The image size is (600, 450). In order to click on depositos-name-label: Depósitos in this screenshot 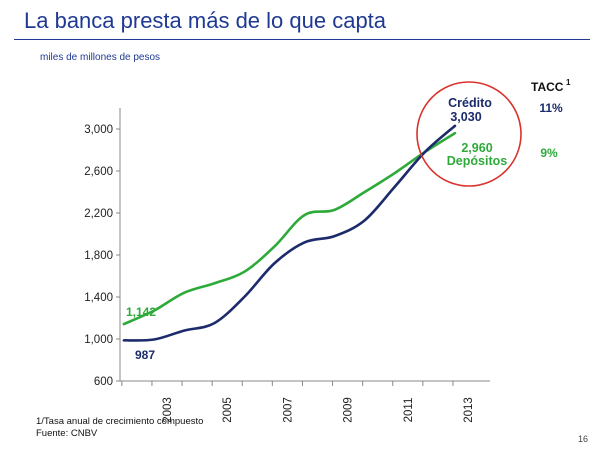, I will do `click(477, 161)`.